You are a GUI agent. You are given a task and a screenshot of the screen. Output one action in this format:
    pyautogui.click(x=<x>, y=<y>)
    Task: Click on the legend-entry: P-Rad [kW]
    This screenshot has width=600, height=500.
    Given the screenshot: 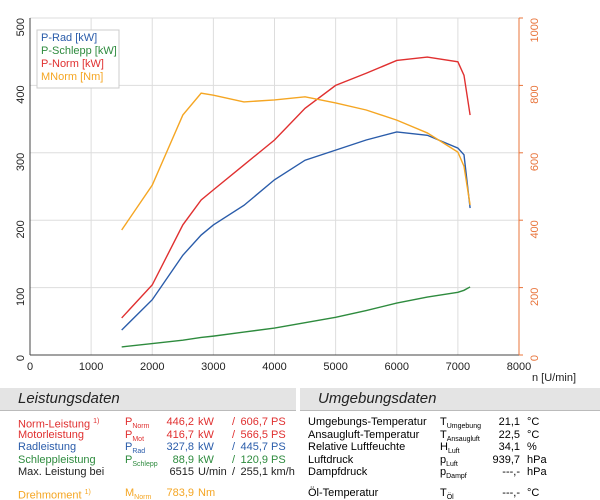 What is the action you would take?
    pyautogui.click(x=69, y=38)
    